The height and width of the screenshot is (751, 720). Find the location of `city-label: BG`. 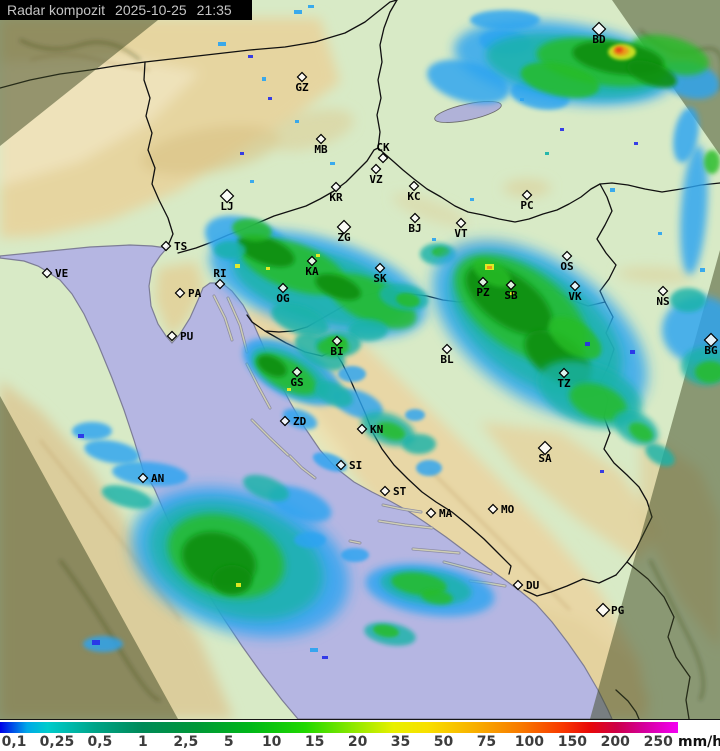

city-label: BG is located at coordinates (711, 350).